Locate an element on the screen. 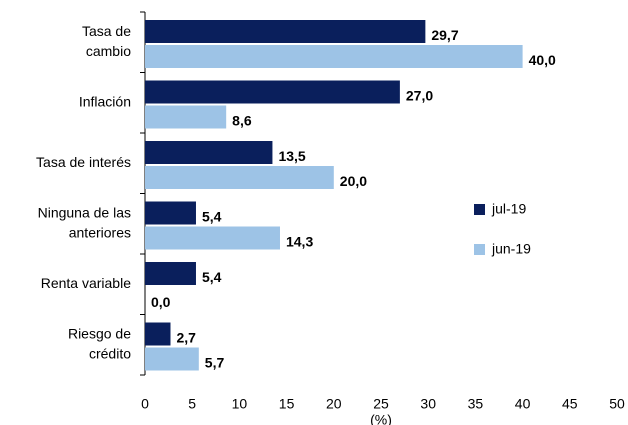 The image size is (628, 425). value-label: 0,0 is located at coordinates (161, 302).